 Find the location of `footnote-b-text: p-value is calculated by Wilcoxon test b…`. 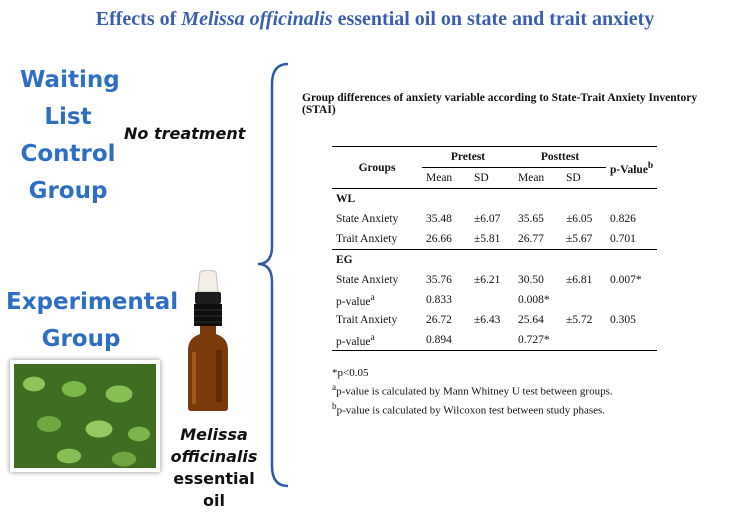

footnote-b-text: p-value is calculated by Wilcoxon test b… is located at coordinates (471, 410).